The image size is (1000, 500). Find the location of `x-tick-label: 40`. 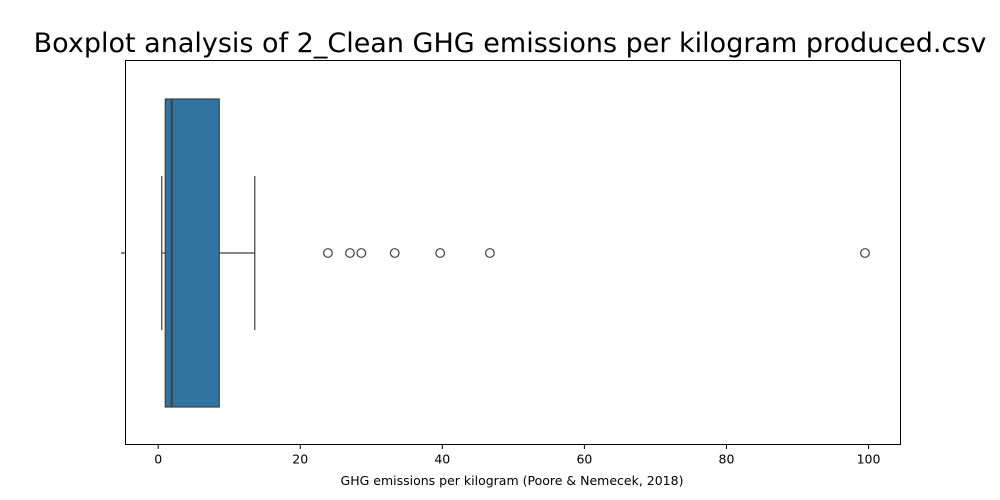

x-tick-label: 40 is located at coordinates (442, 459).